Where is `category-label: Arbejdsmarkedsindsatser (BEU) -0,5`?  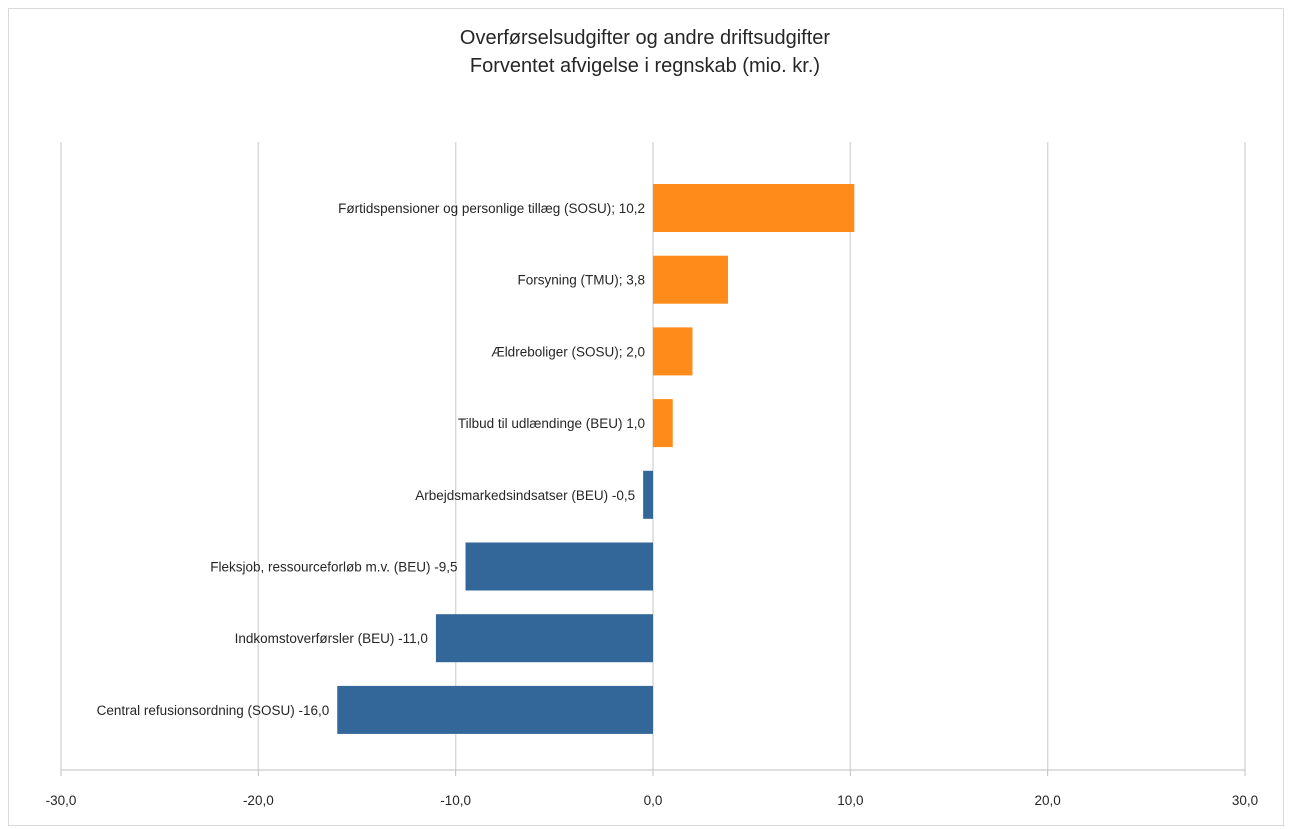
category-label: Arbejdsmarkedsindsatser (BEU) -0,5 is located at coordinates (525, 495).